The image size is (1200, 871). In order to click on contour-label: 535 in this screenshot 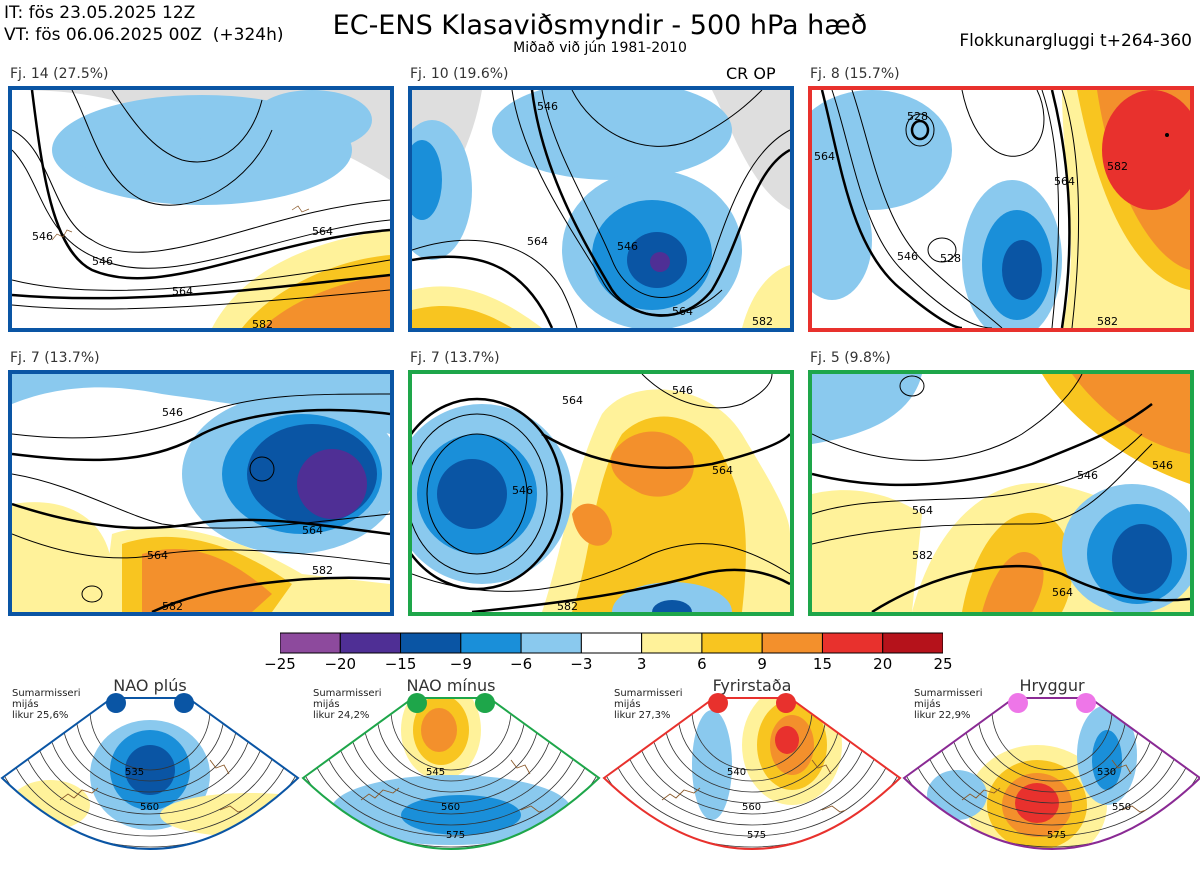, I will do `click(134, 772)`.